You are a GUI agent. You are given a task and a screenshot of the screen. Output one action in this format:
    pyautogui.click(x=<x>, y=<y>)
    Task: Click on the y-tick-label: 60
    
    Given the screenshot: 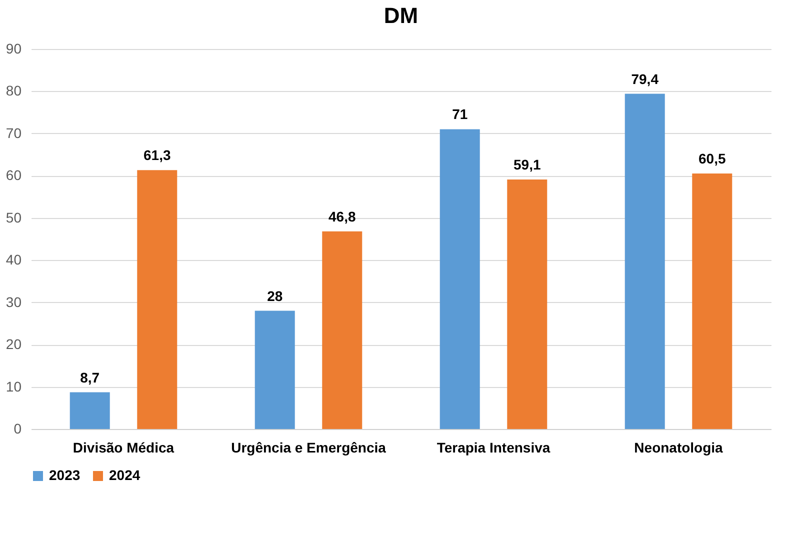 What is the action you would take?
    pyautogui.click(x=14, y=175)
    